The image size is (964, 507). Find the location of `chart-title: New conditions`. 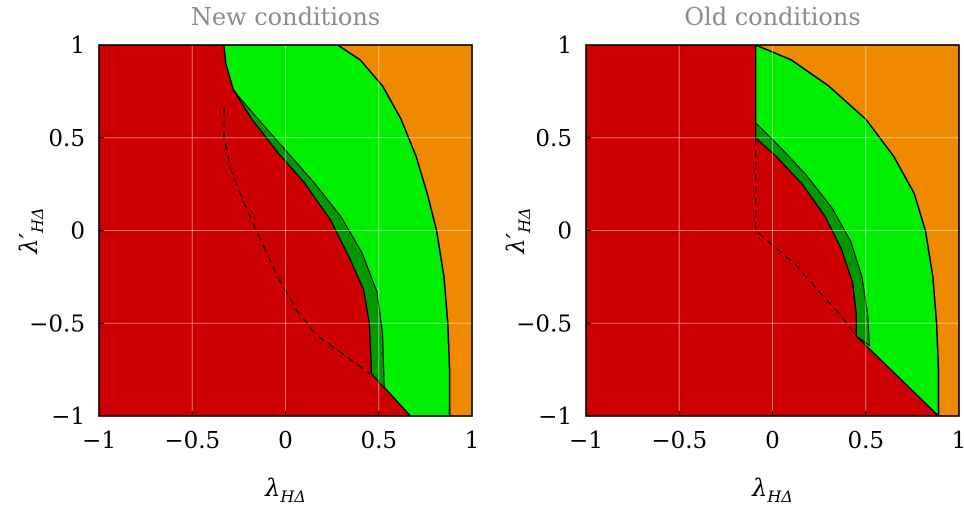

chart-title: New conditions is located at coordinates (285, 17).